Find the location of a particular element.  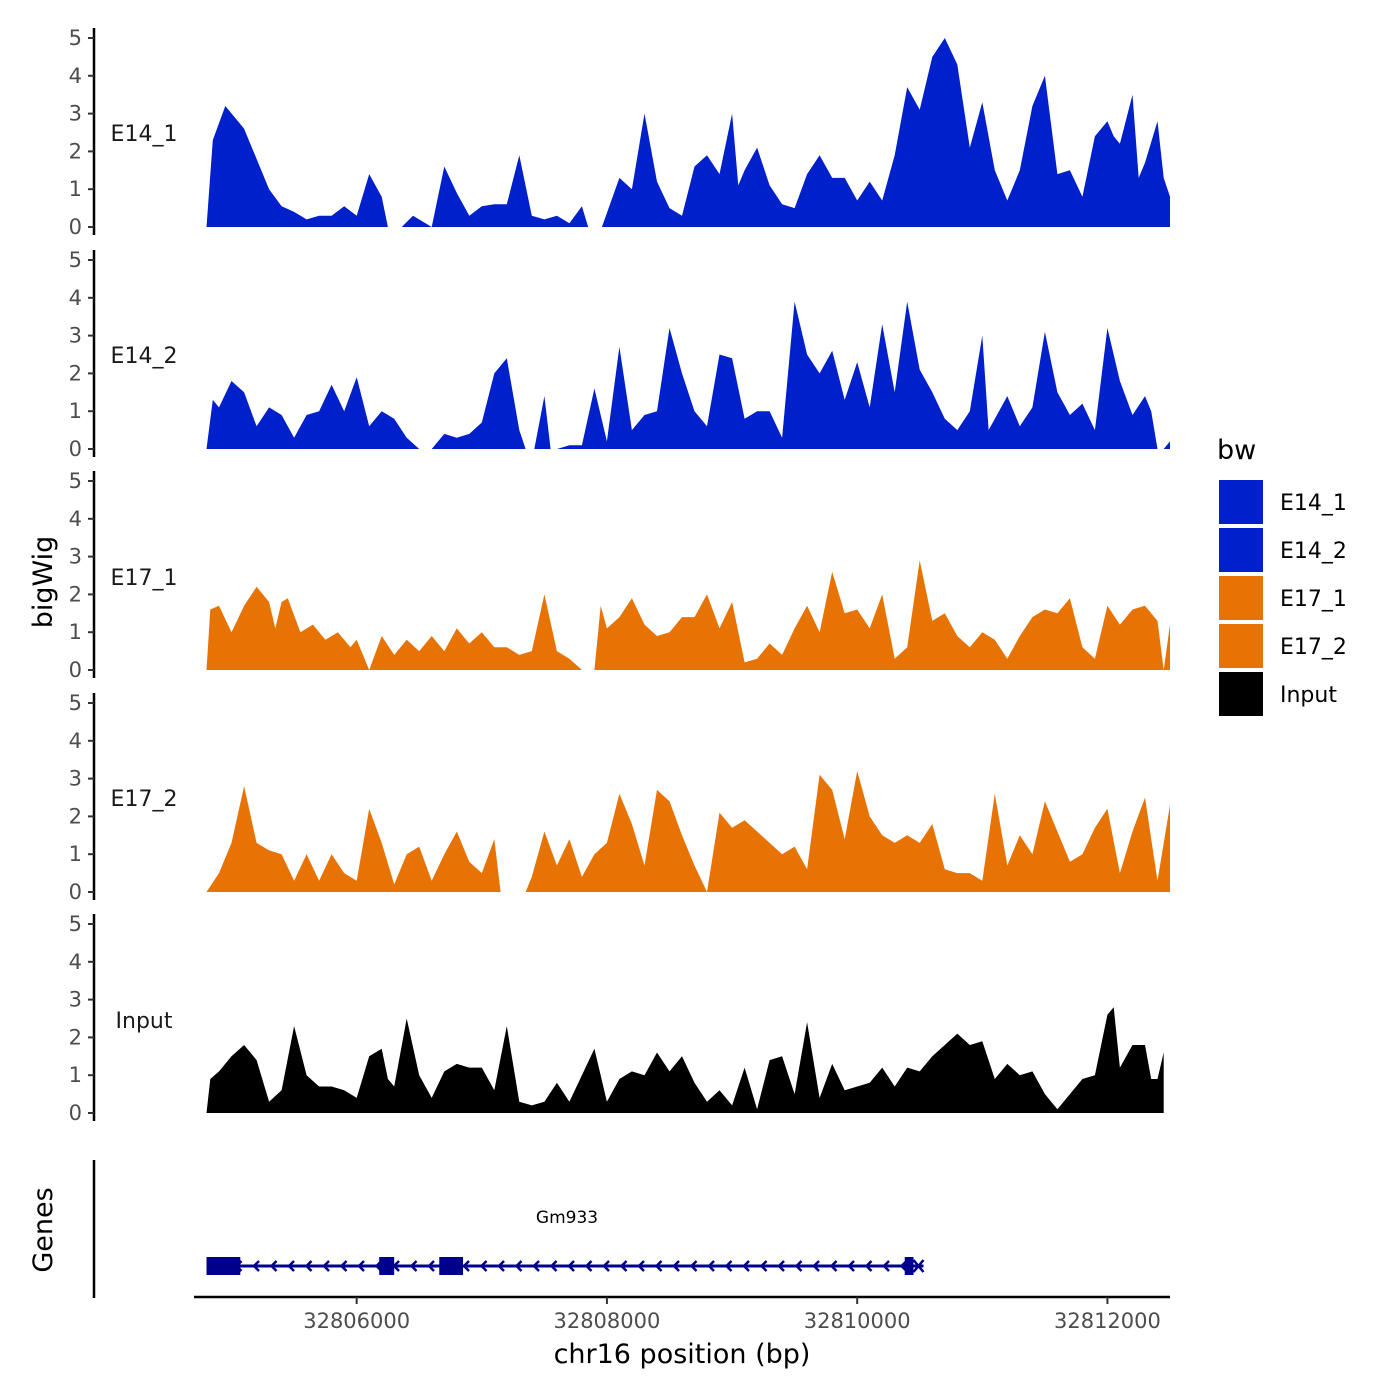

track-label: E17_2 is located at coordinates (144, 799).